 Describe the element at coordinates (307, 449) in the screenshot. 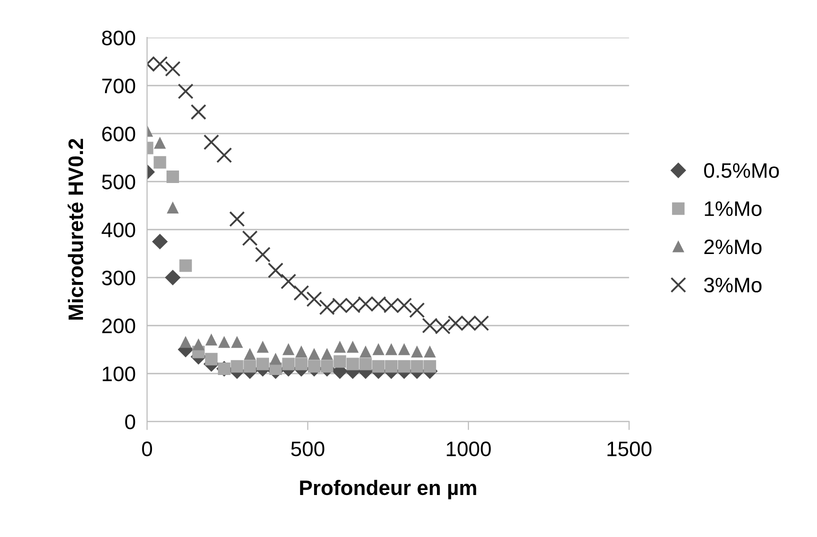

I see `x-tick-label: 500` at that location.